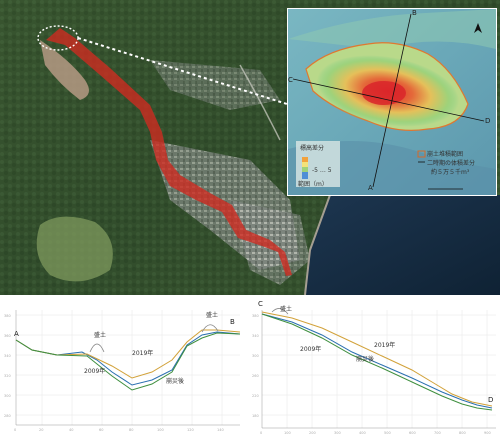 This screenshot has width=500, height=442. I want to click on svg-text: 40, so click(71, 430).